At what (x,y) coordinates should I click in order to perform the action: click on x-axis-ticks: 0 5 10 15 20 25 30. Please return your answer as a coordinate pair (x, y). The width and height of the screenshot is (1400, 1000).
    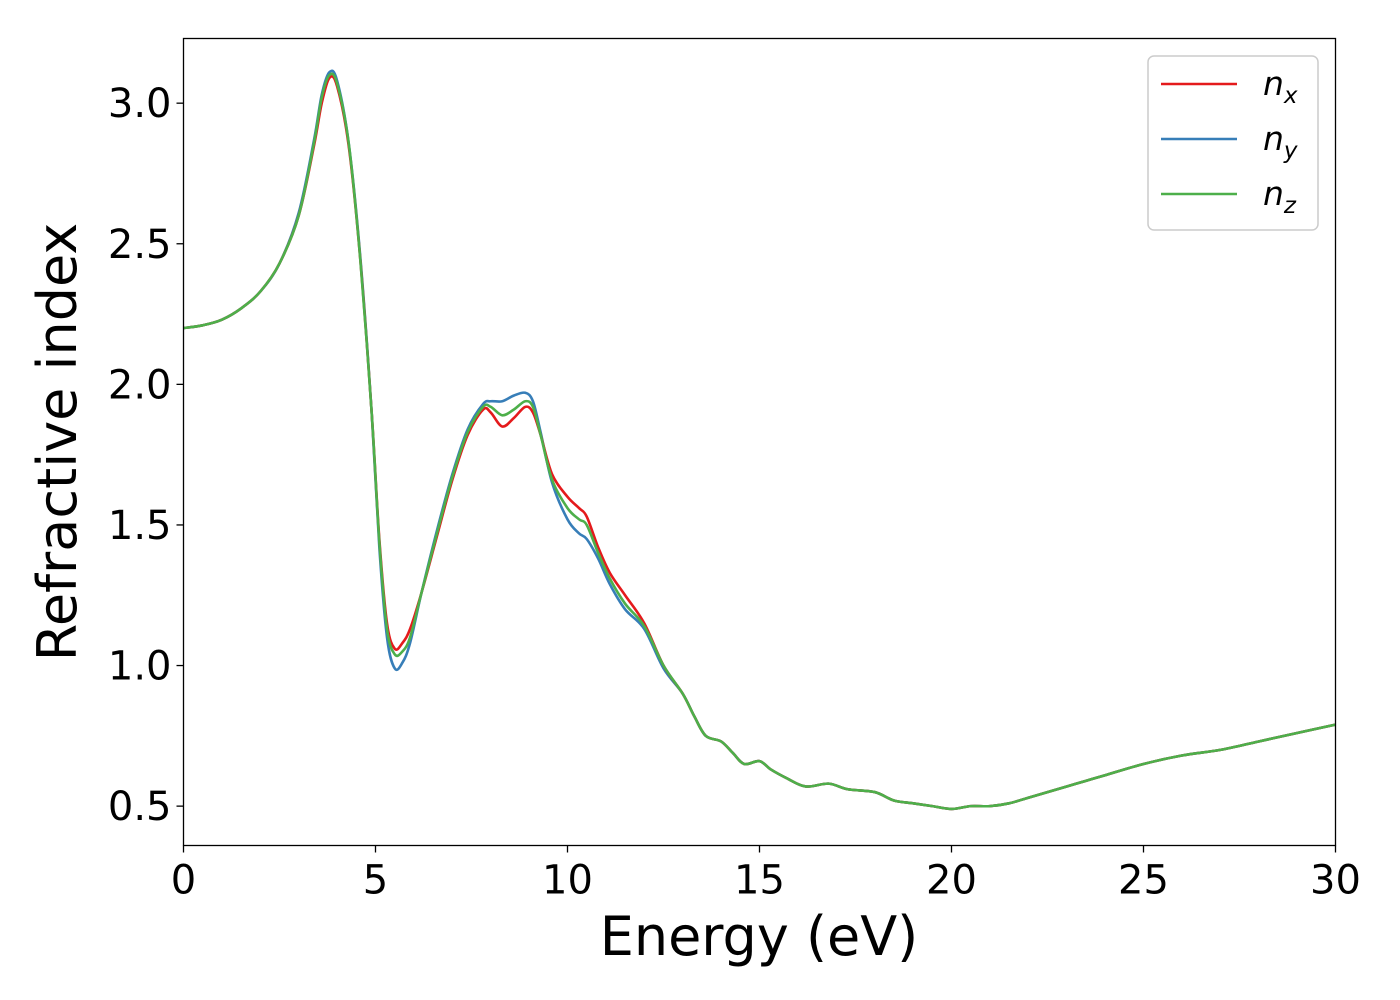
    Looking at the image, I should click on (766, 874).